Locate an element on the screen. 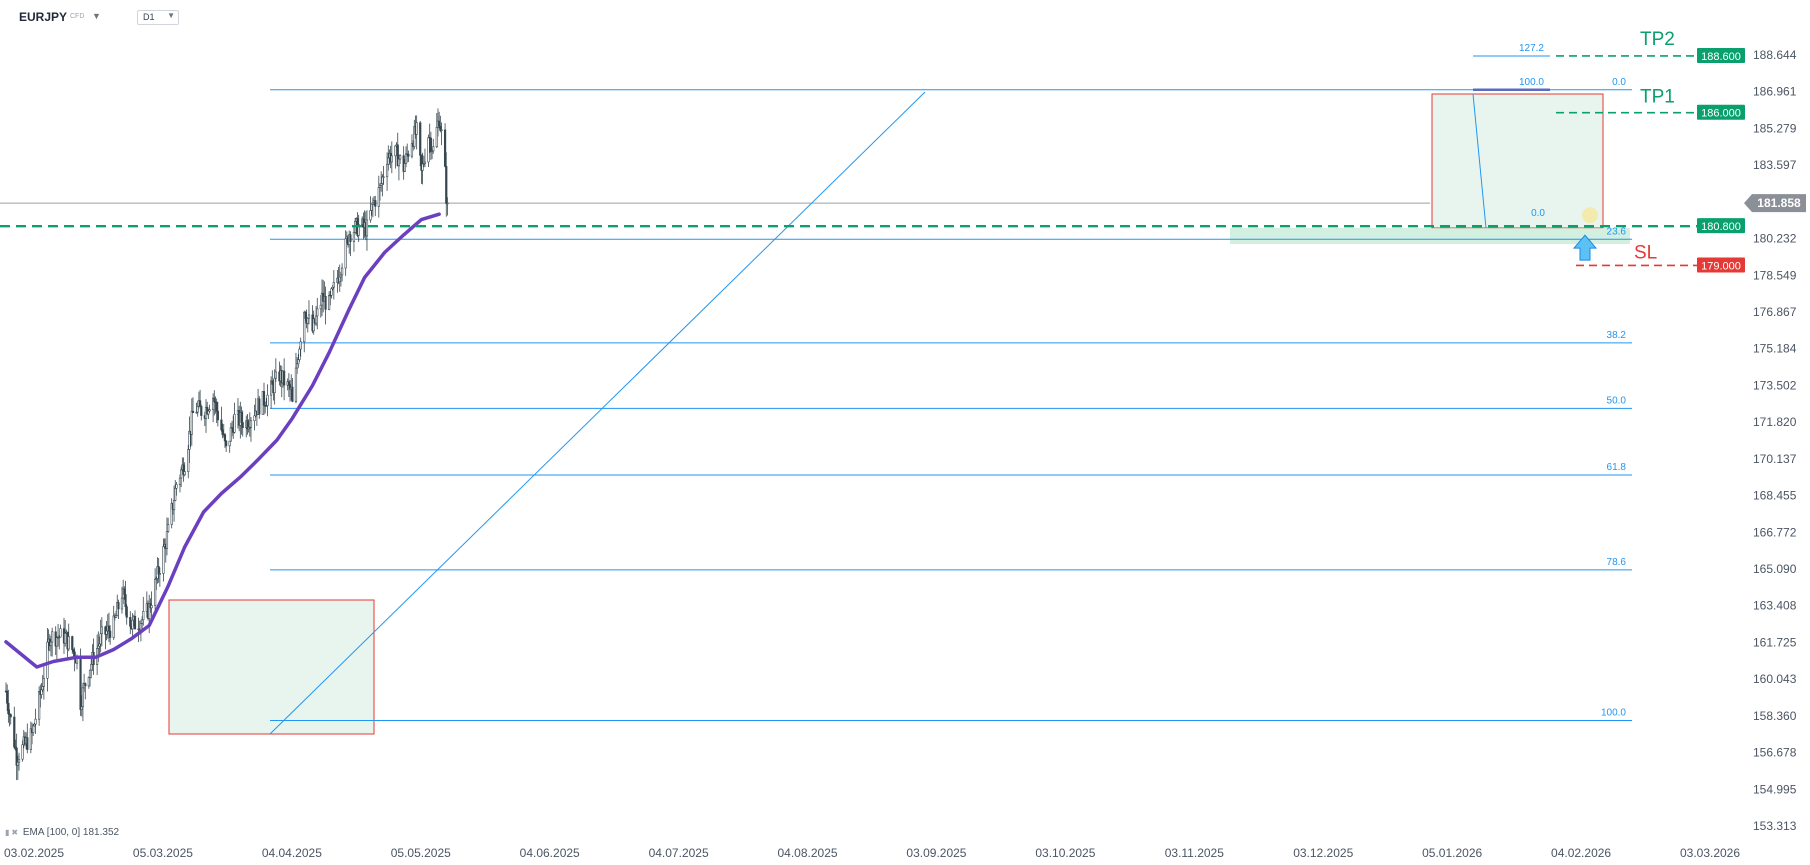  x-tick-label: 05.01.2026 is located at coordinates (1452, 853).